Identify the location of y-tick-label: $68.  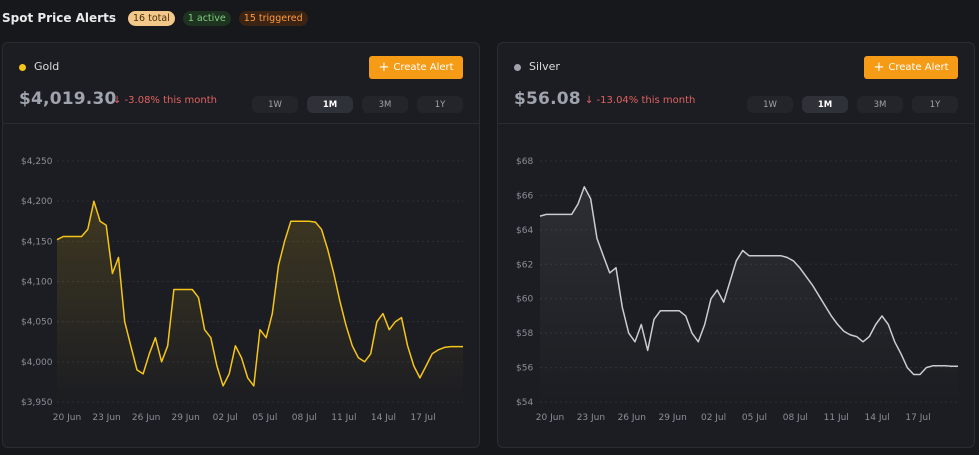
(524, 162).